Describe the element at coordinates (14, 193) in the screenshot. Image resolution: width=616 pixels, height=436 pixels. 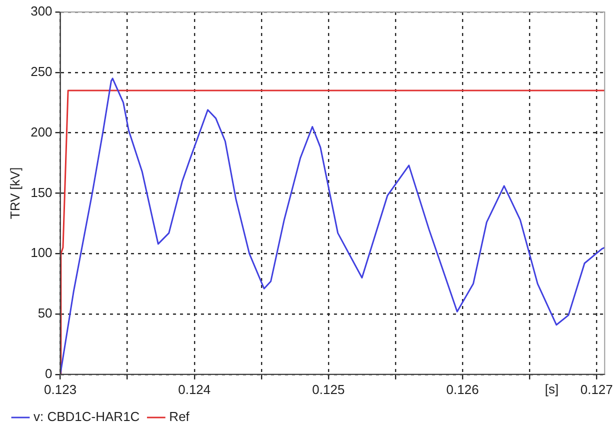
I see `y-axis-title: TRV [kV]` at that location.